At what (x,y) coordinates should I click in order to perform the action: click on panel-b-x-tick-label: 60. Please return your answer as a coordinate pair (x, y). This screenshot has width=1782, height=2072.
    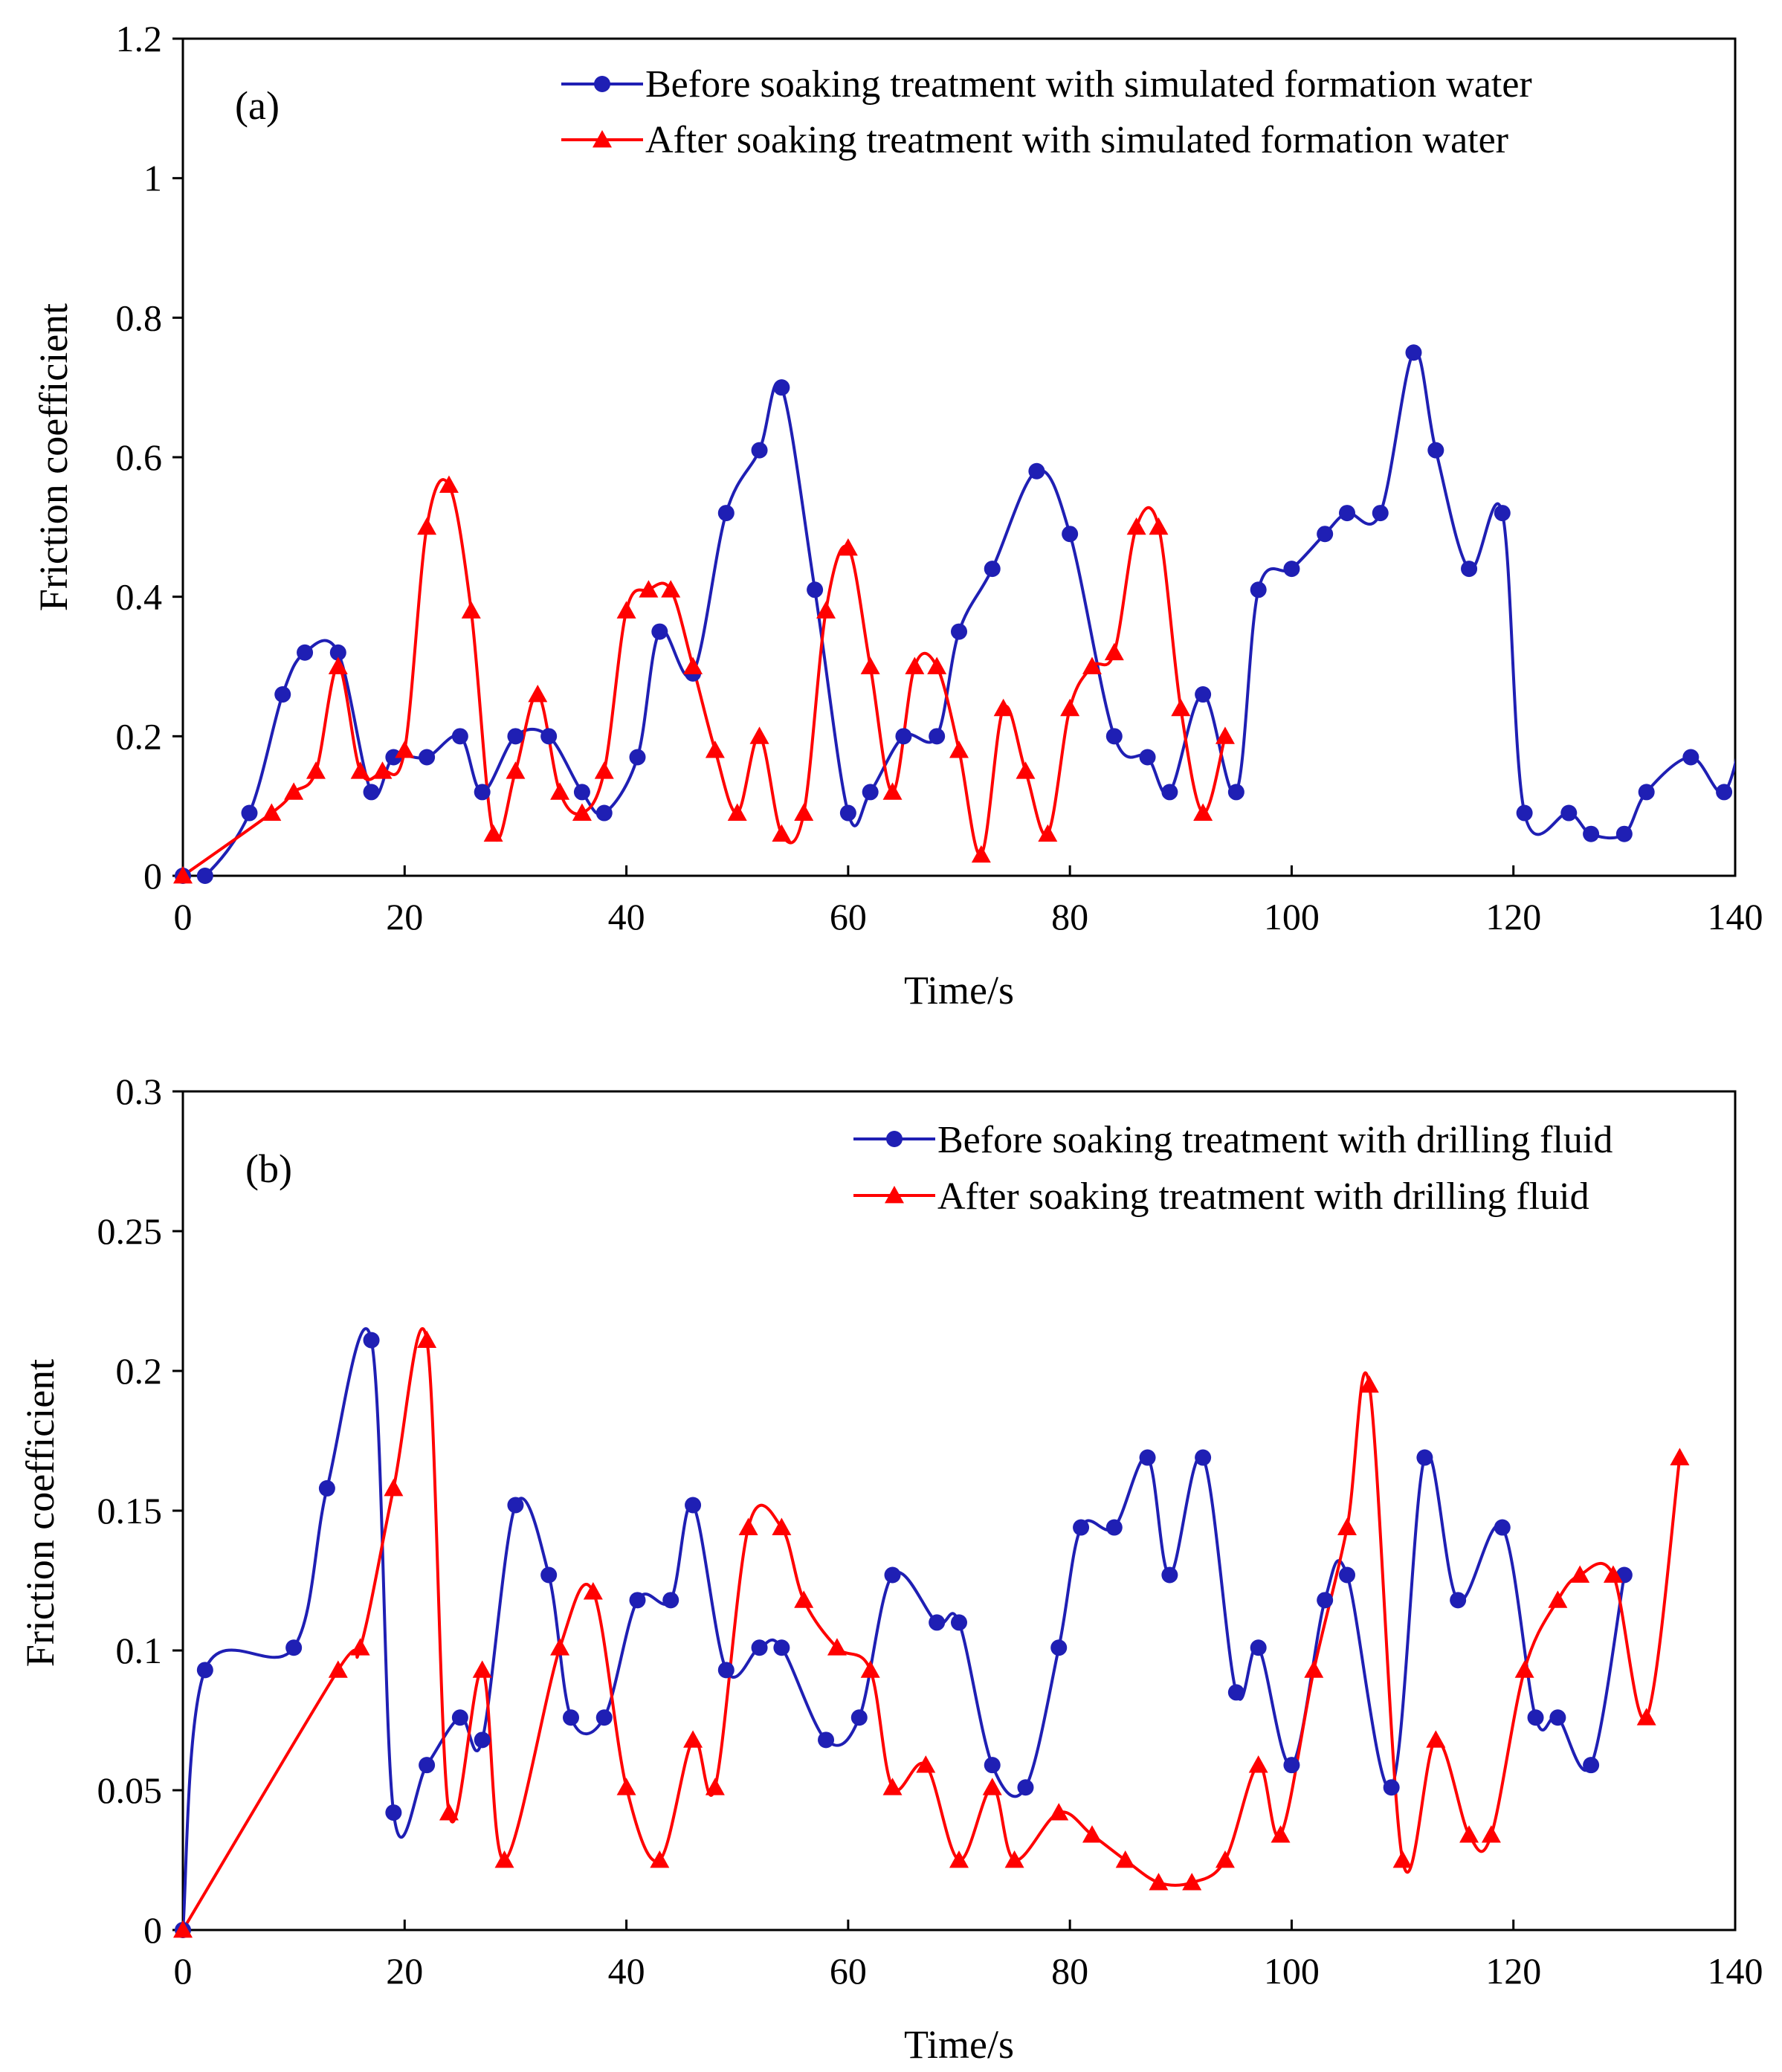
    Looking at the image, I should click on (849, 1971).